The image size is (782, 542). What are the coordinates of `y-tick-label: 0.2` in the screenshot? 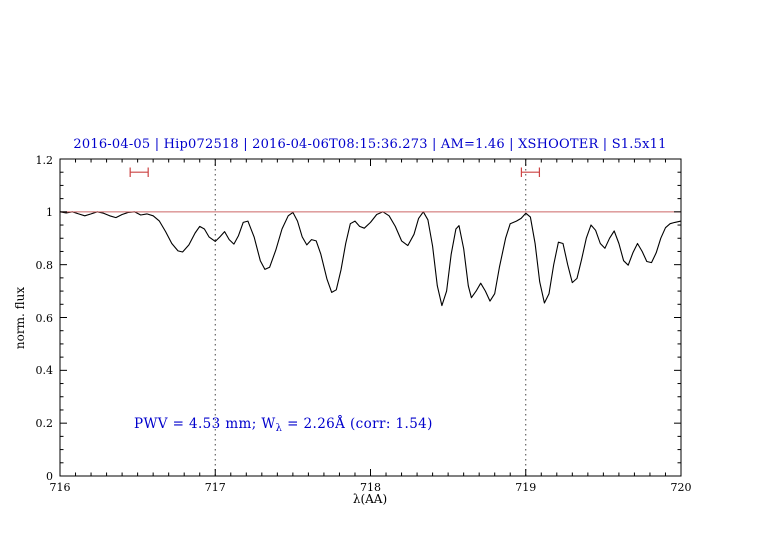 It's located at (45, 423).